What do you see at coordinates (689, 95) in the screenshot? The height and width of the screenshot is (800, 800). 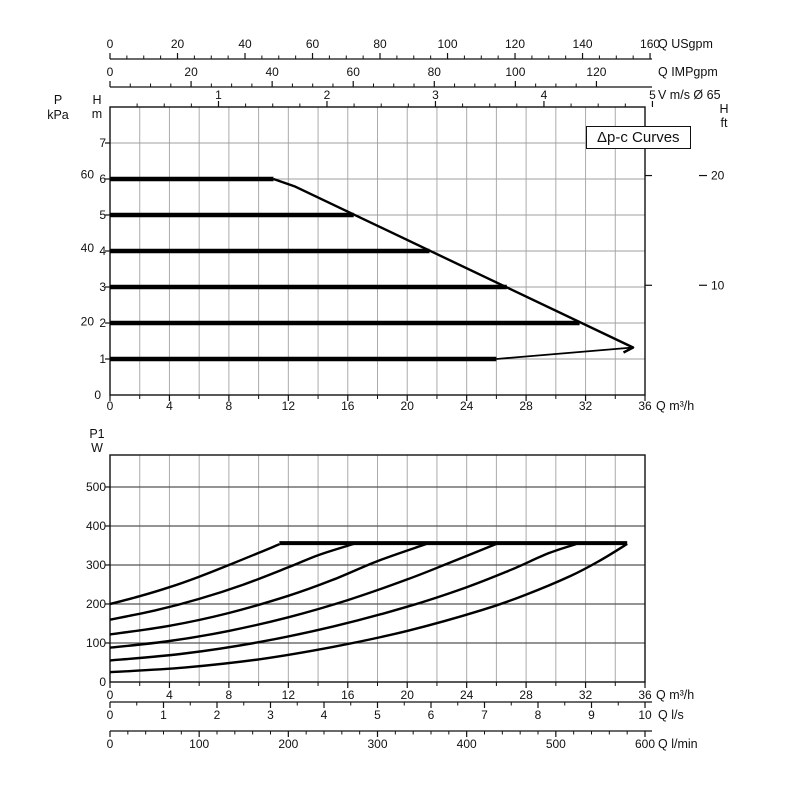 I see `scale-unit-label: V m/s Ø 65` at bounding box center [689, 95].